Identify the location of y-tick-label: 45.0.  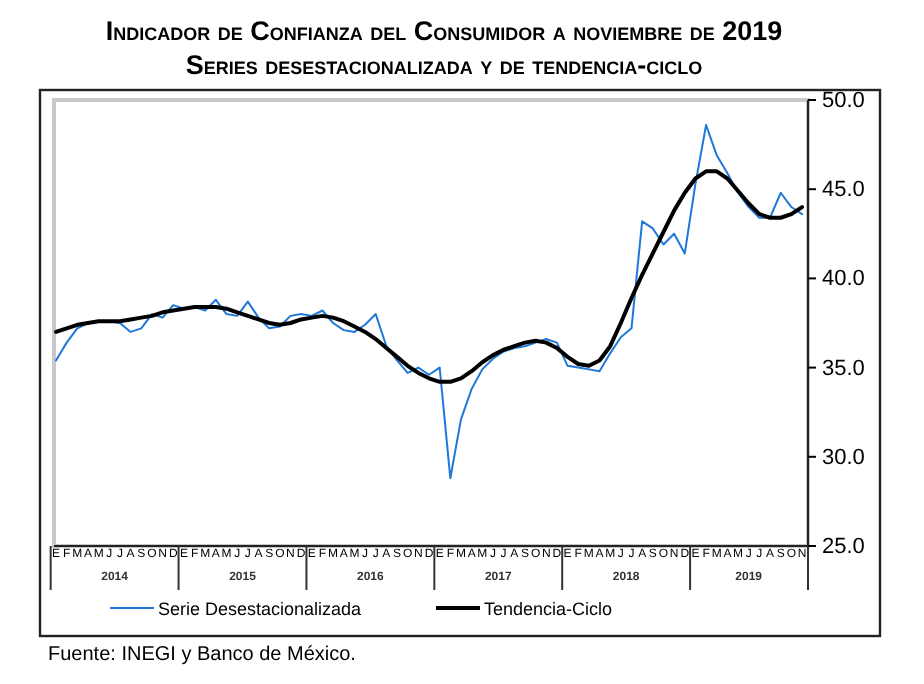
(843, 190).